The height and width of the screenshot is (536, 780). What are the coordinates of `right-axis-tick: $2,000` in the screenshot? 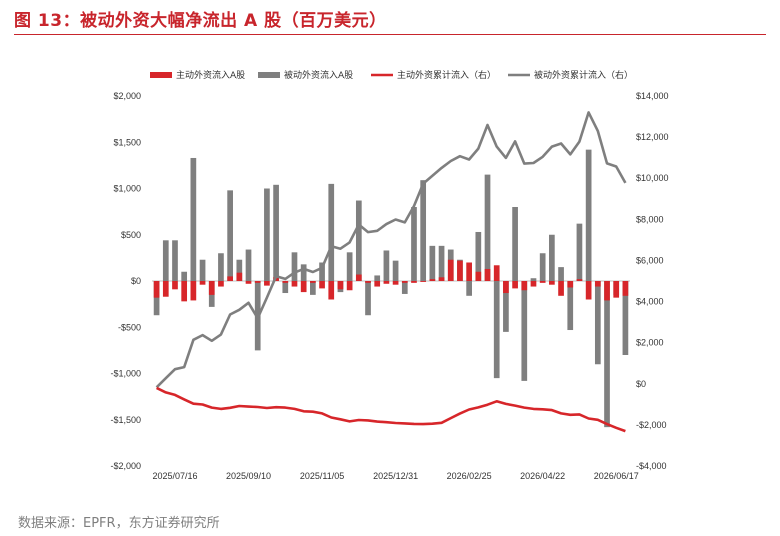 It's located at (650, 343).